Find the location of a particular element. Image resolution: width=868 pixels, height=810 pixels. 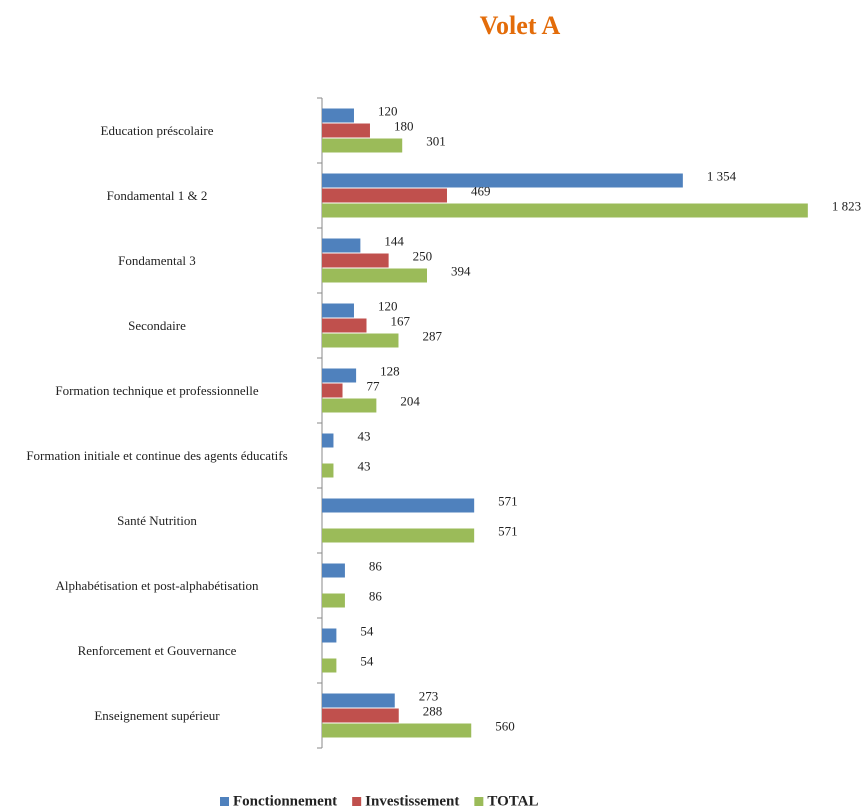

data-label: 77 is located at coordinates (374, 385).